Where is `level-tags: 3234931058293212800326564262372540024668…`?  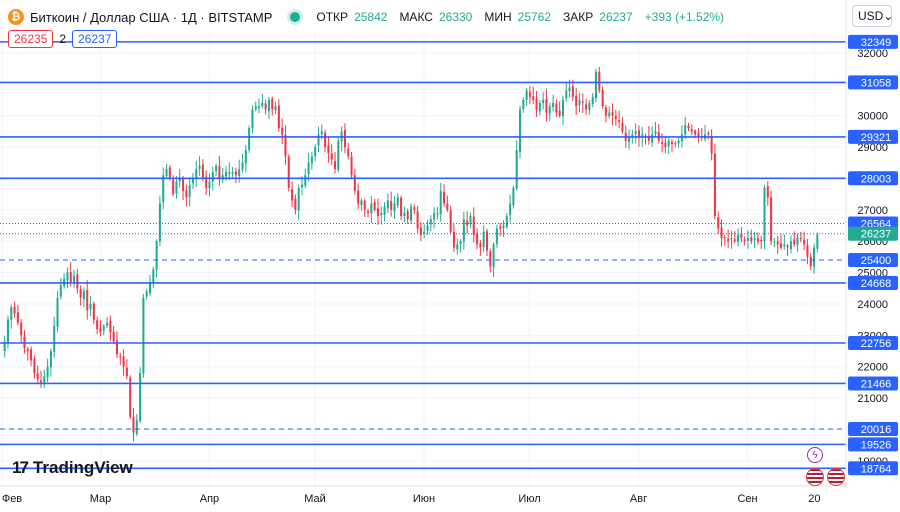 level-tags: 3234931058293212800326564262372540024668… is located at coordinates (873, 255).